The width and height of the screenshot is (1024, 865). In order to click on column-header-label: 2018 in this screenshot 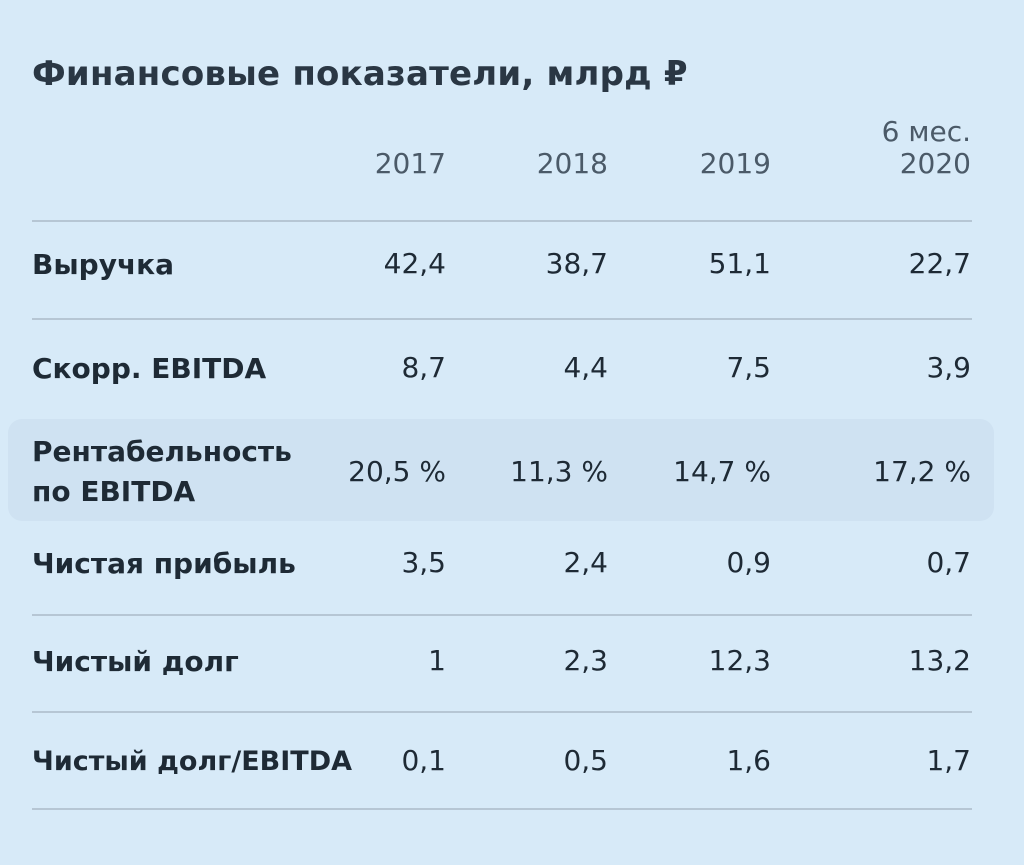, I will do `click(572, 163)`.